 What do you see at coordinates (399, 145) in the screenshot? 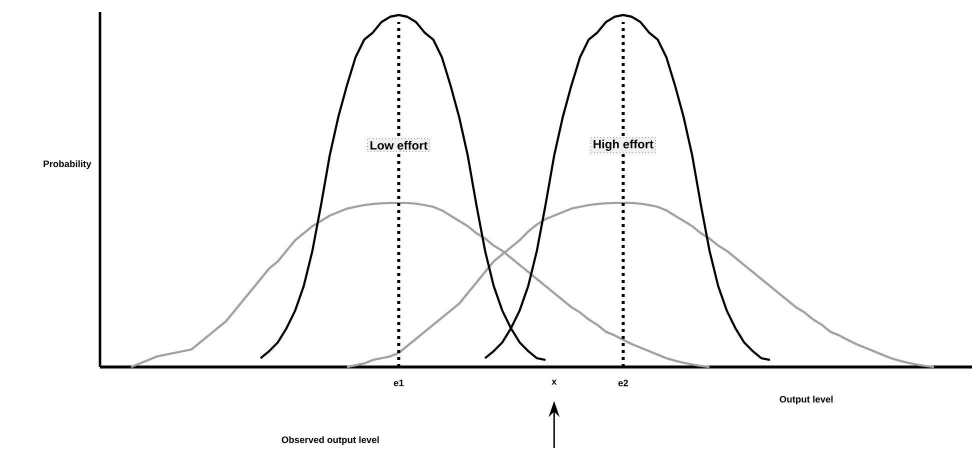
I see `text: Low effort` at bounding box center [399, 145].